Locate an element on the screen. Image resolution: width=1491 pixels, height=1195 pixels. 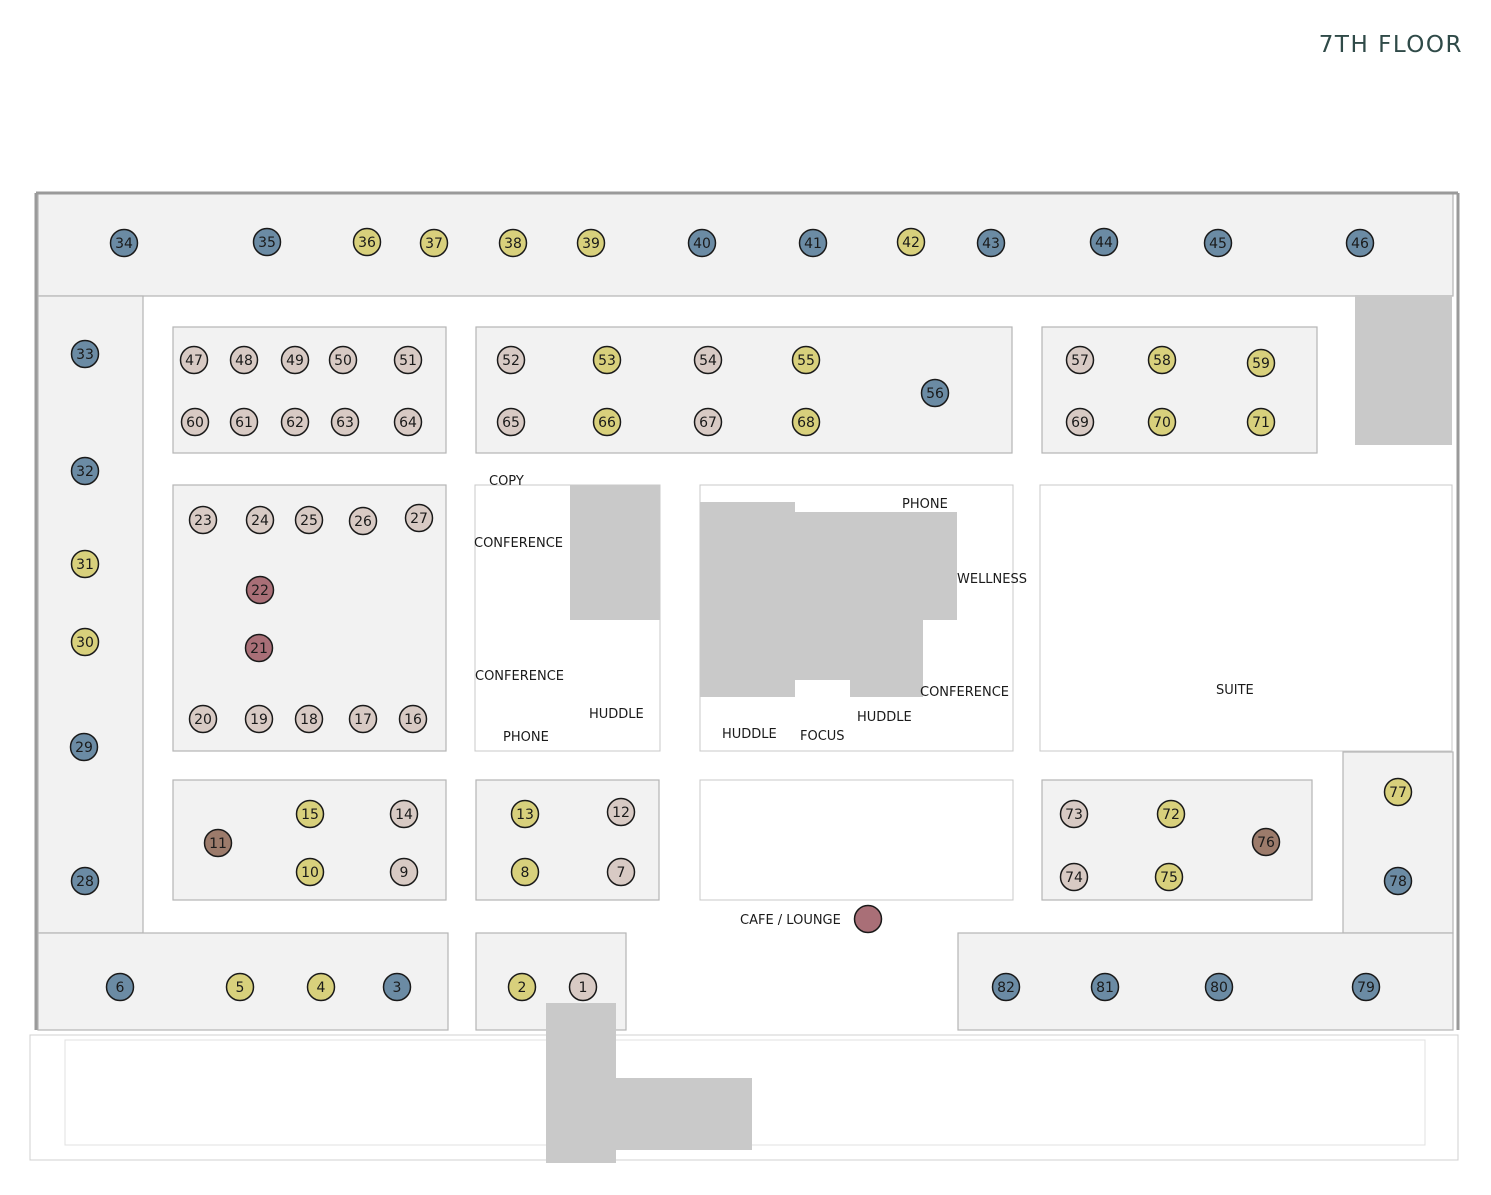
desk-marker-44: 44 is located at coordinates (1104, 242).